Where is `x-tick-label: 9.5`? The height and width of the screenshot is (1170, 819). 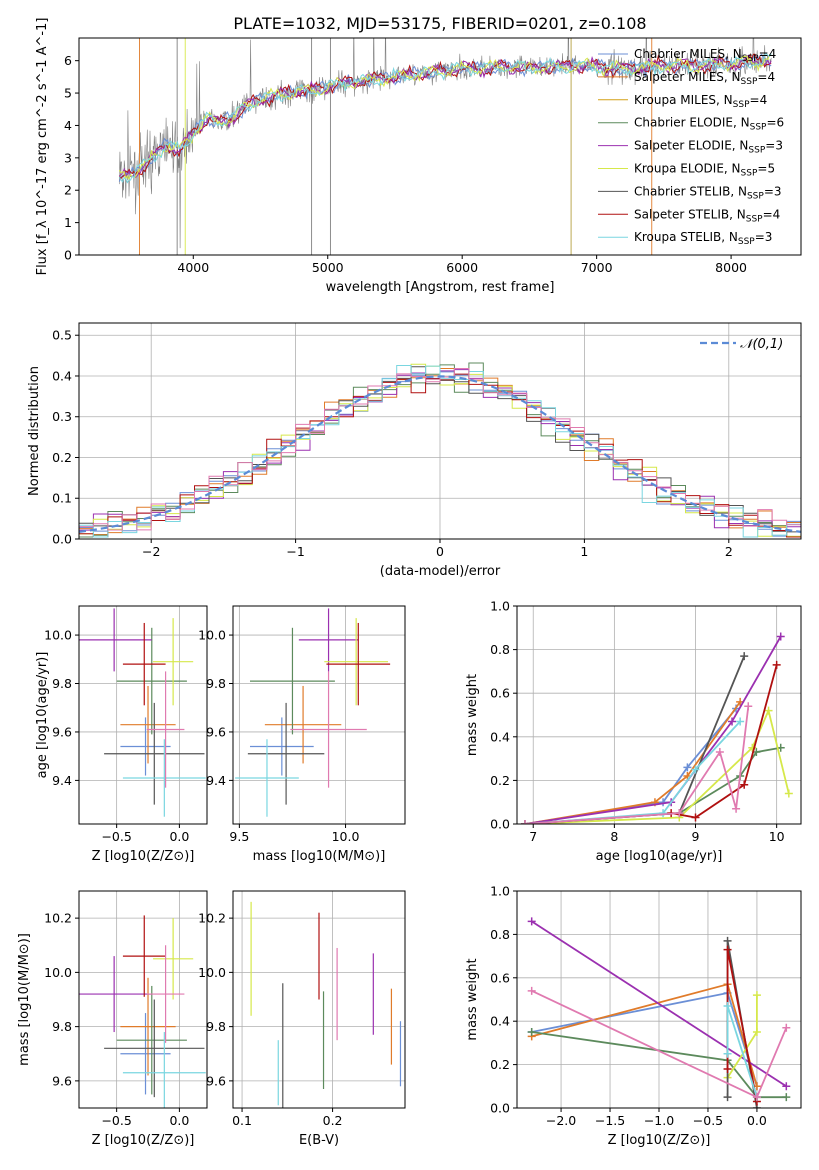 x-tick-label: 9.5 is located at coordinates (239, 836).